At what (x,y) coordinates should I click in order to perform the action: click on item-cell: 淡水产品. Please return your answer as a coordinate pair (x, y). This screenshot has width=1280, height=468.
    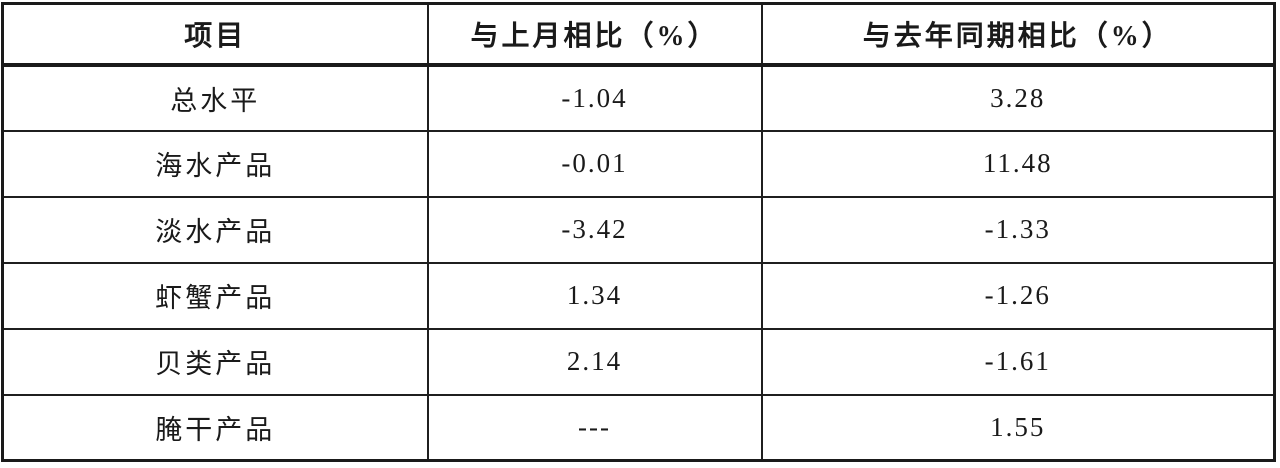
    Looking at the image, I should click on (215, 229).